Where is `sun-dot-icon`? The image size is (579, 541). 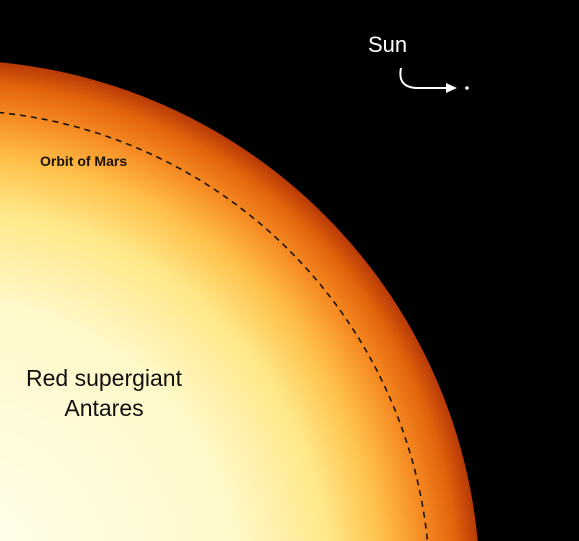
sun-dot-icon is located at coordinates (467, 88).